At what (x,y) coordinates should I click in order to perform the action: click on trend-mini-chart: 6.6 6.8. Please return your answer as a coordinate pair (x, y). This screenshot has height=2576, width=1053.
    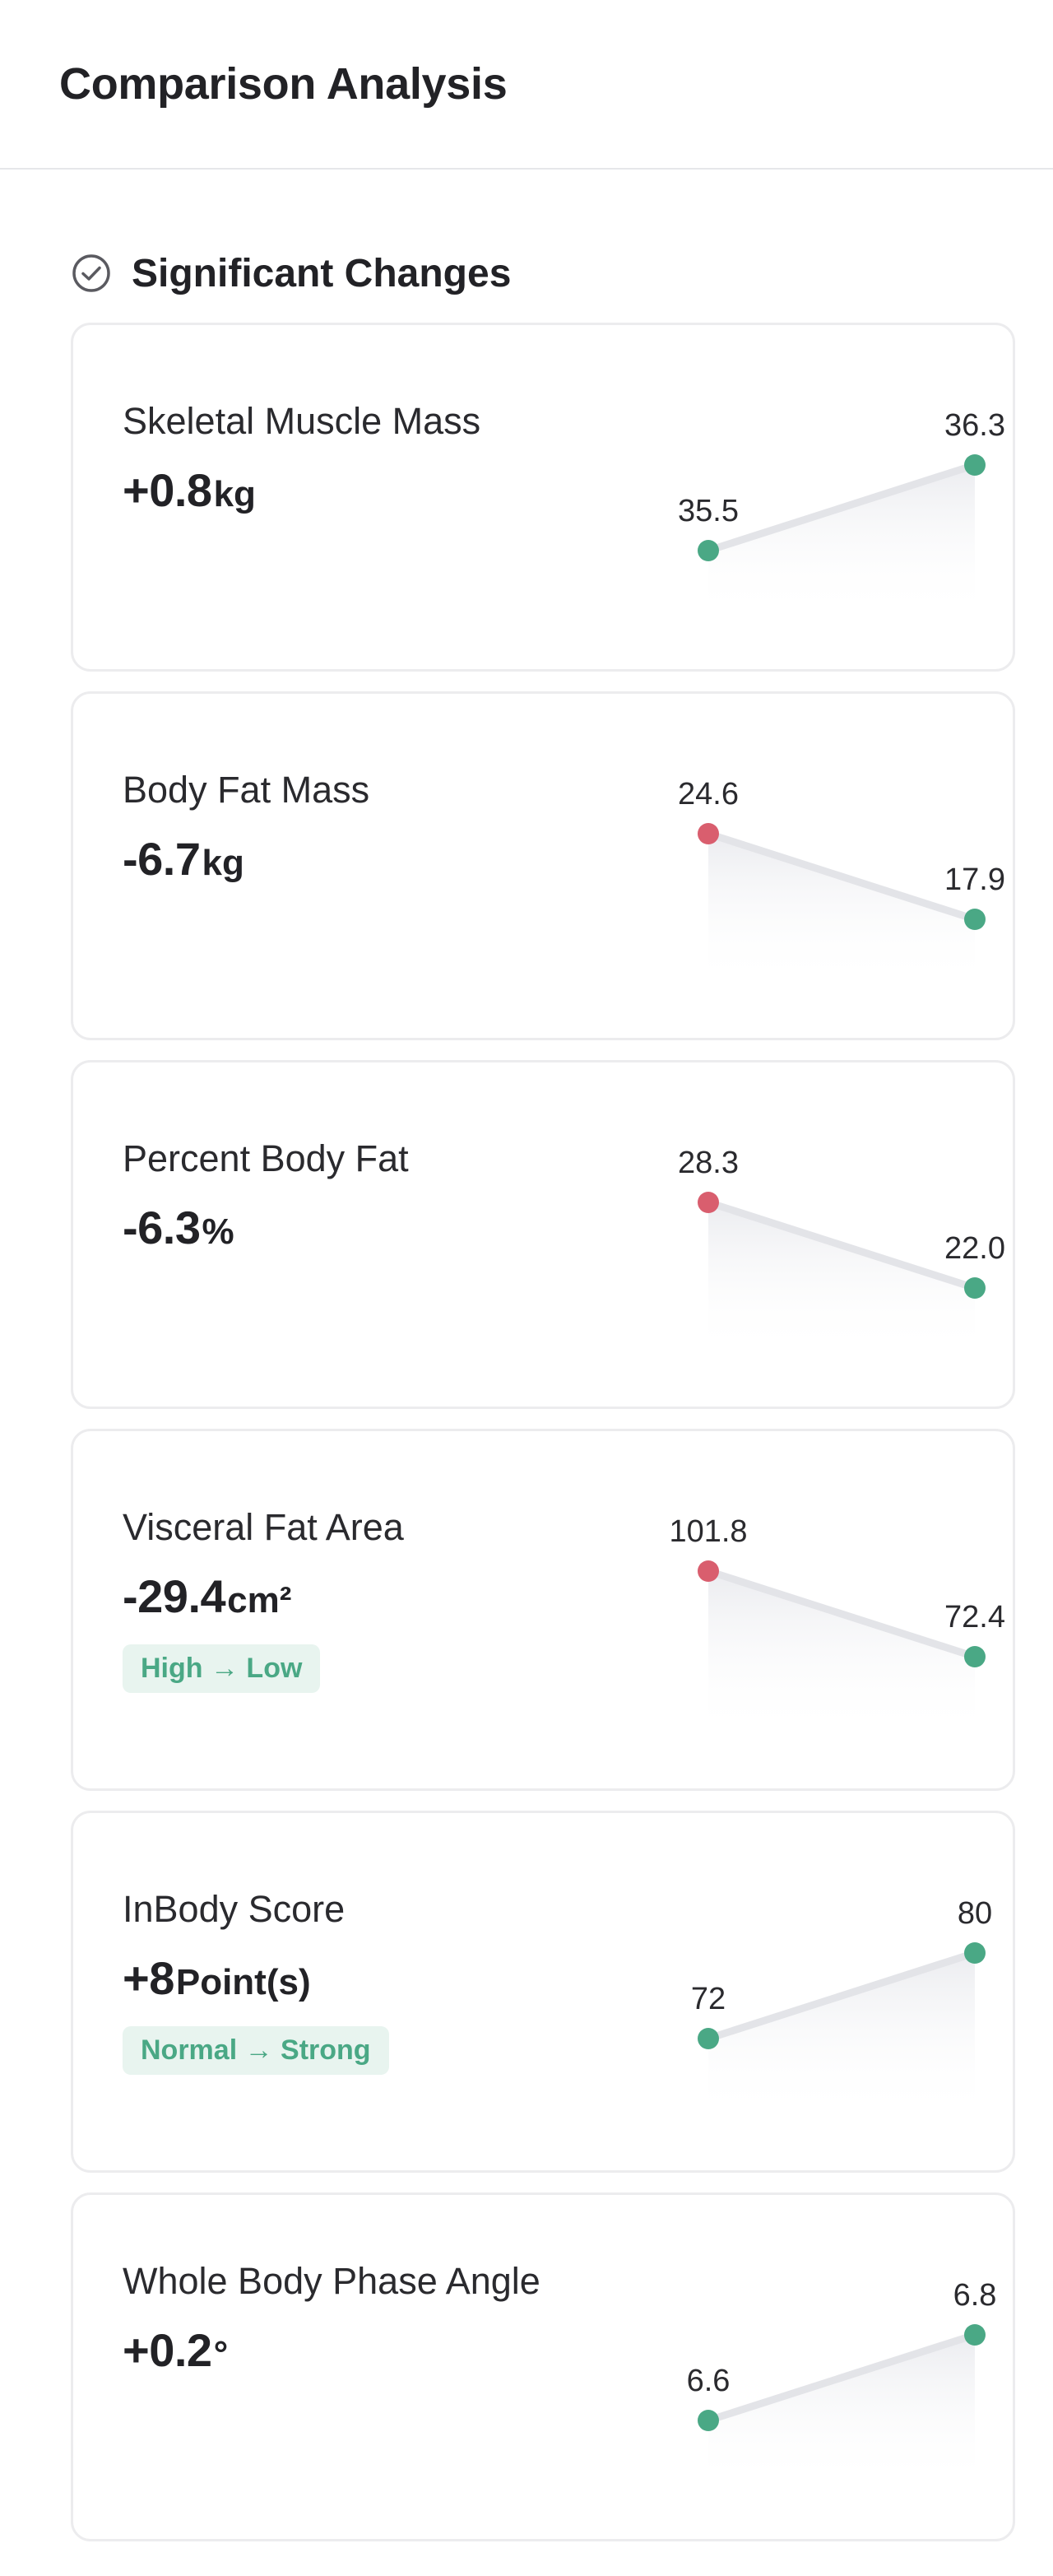
    Looking at the image, I should click on (841, 2382).